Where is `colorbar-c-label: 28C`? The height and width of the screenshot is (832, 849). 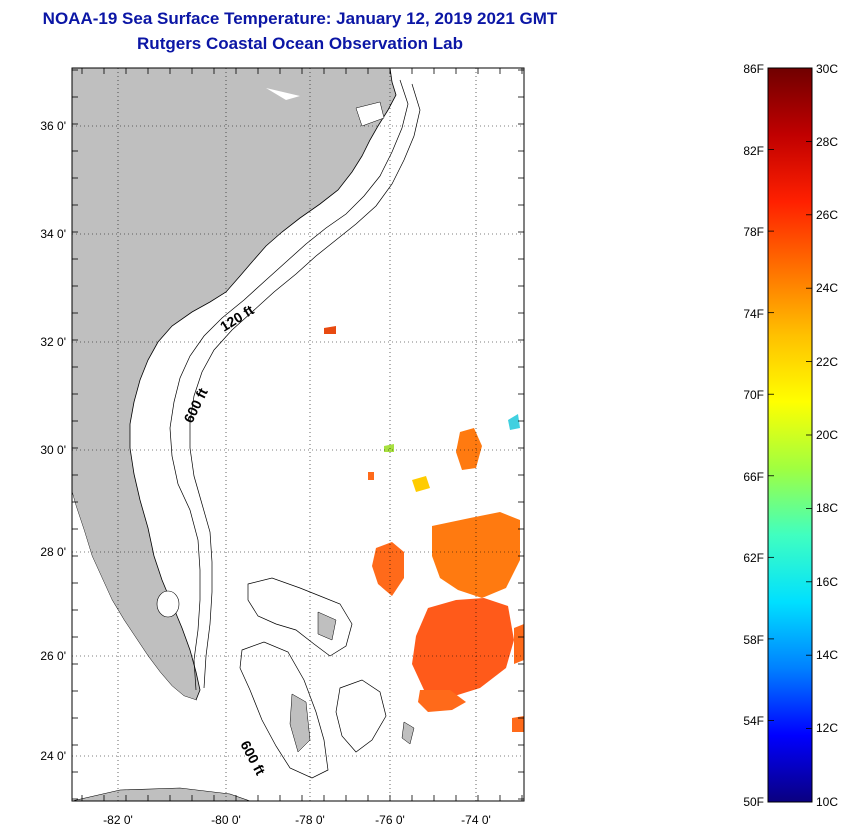
colorbar-c-label: 28C is located at coordinates (827, 142).